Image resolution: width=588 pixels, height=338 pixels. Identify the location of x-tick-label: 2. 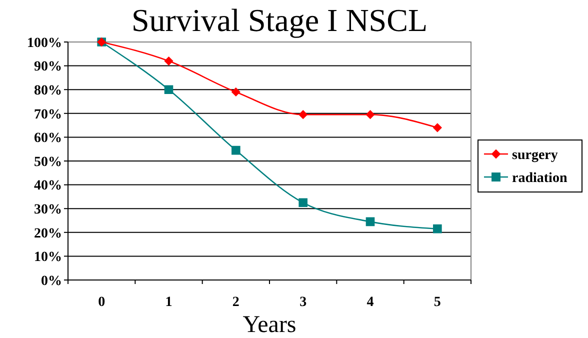
(236, 302).